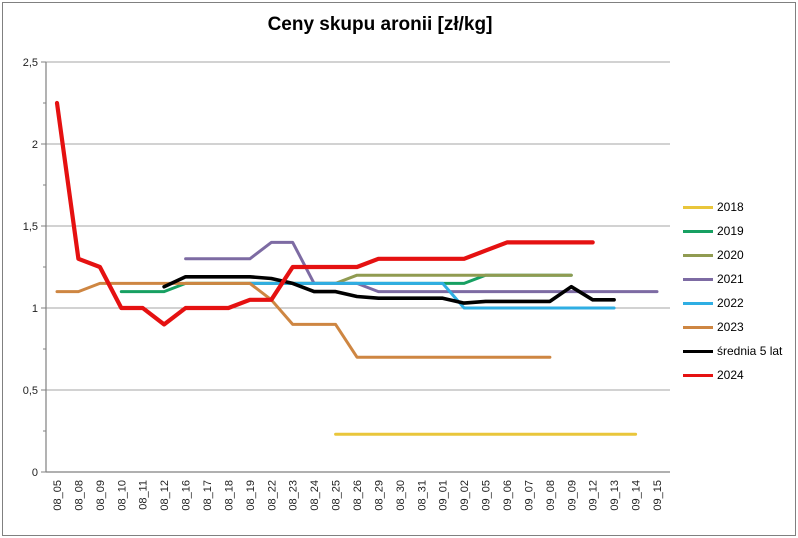 This screenshot has width=798, height=538. Describe the element at coordinates (551, 495) in the screenshot. I see `x-tick-label: 09_08` at that location.